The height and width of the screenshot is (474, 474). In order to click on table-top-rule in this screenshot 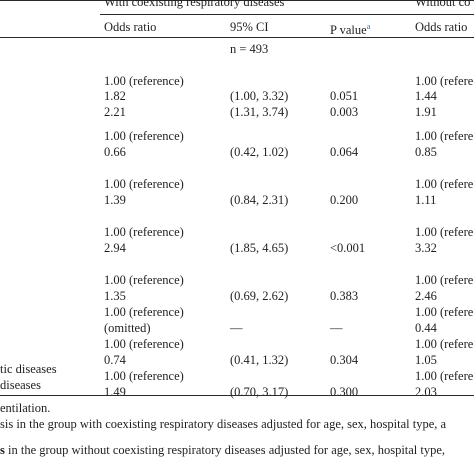, I will do `click(237, 0)`.